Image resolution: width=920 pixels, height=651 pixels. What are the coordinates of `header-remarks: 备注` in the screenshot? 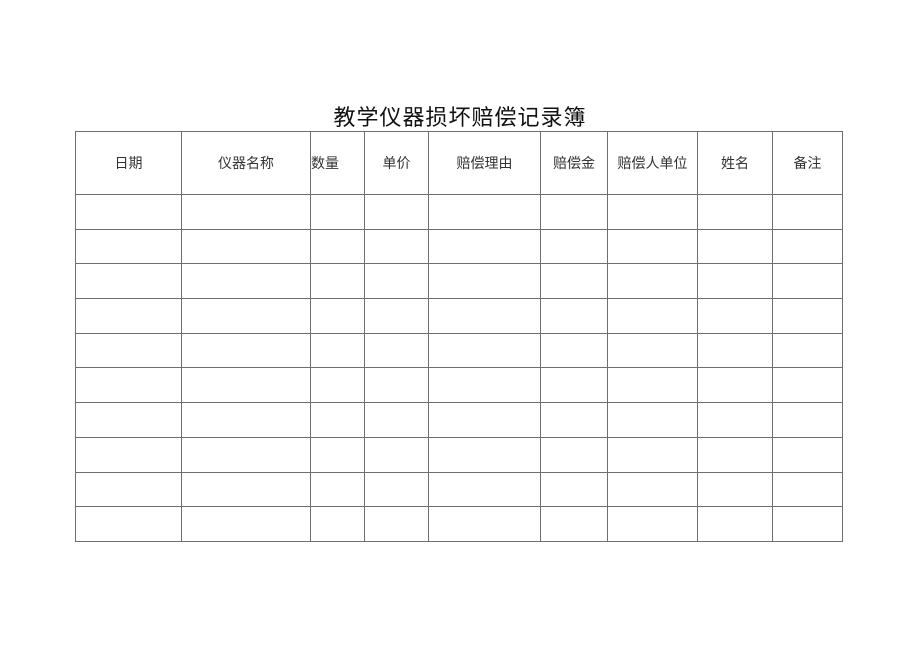 It's located at (807, 163).